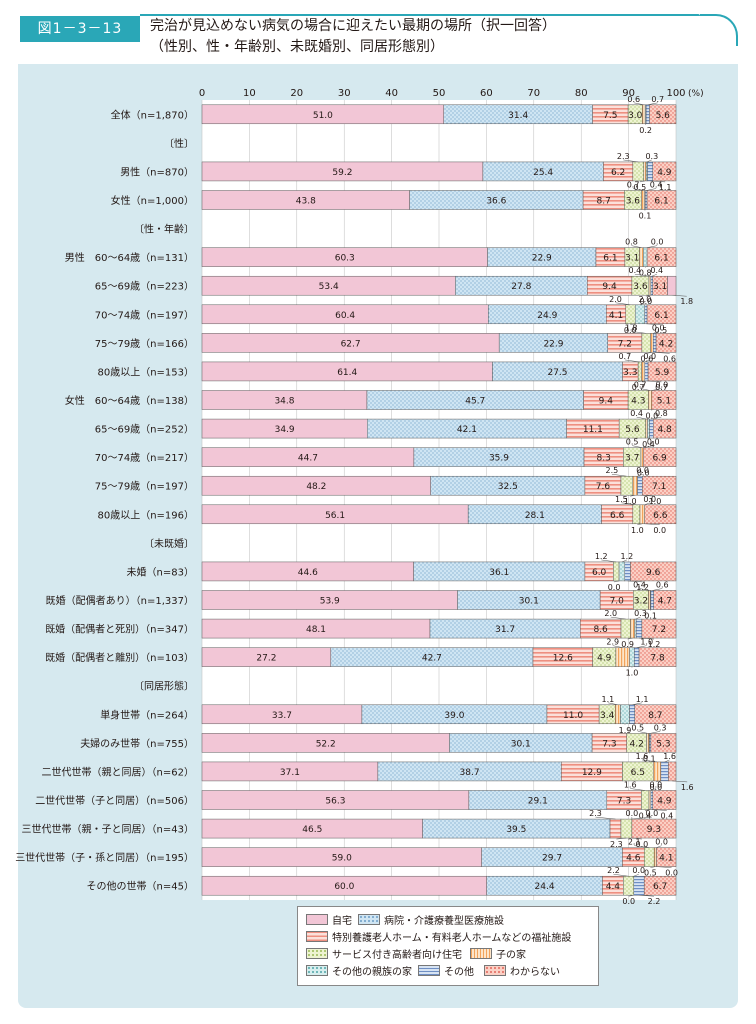 Image resolution: width=756 pixels, height=1024 pixels. I want to click on data-label: 25.4, so click(543, 173).